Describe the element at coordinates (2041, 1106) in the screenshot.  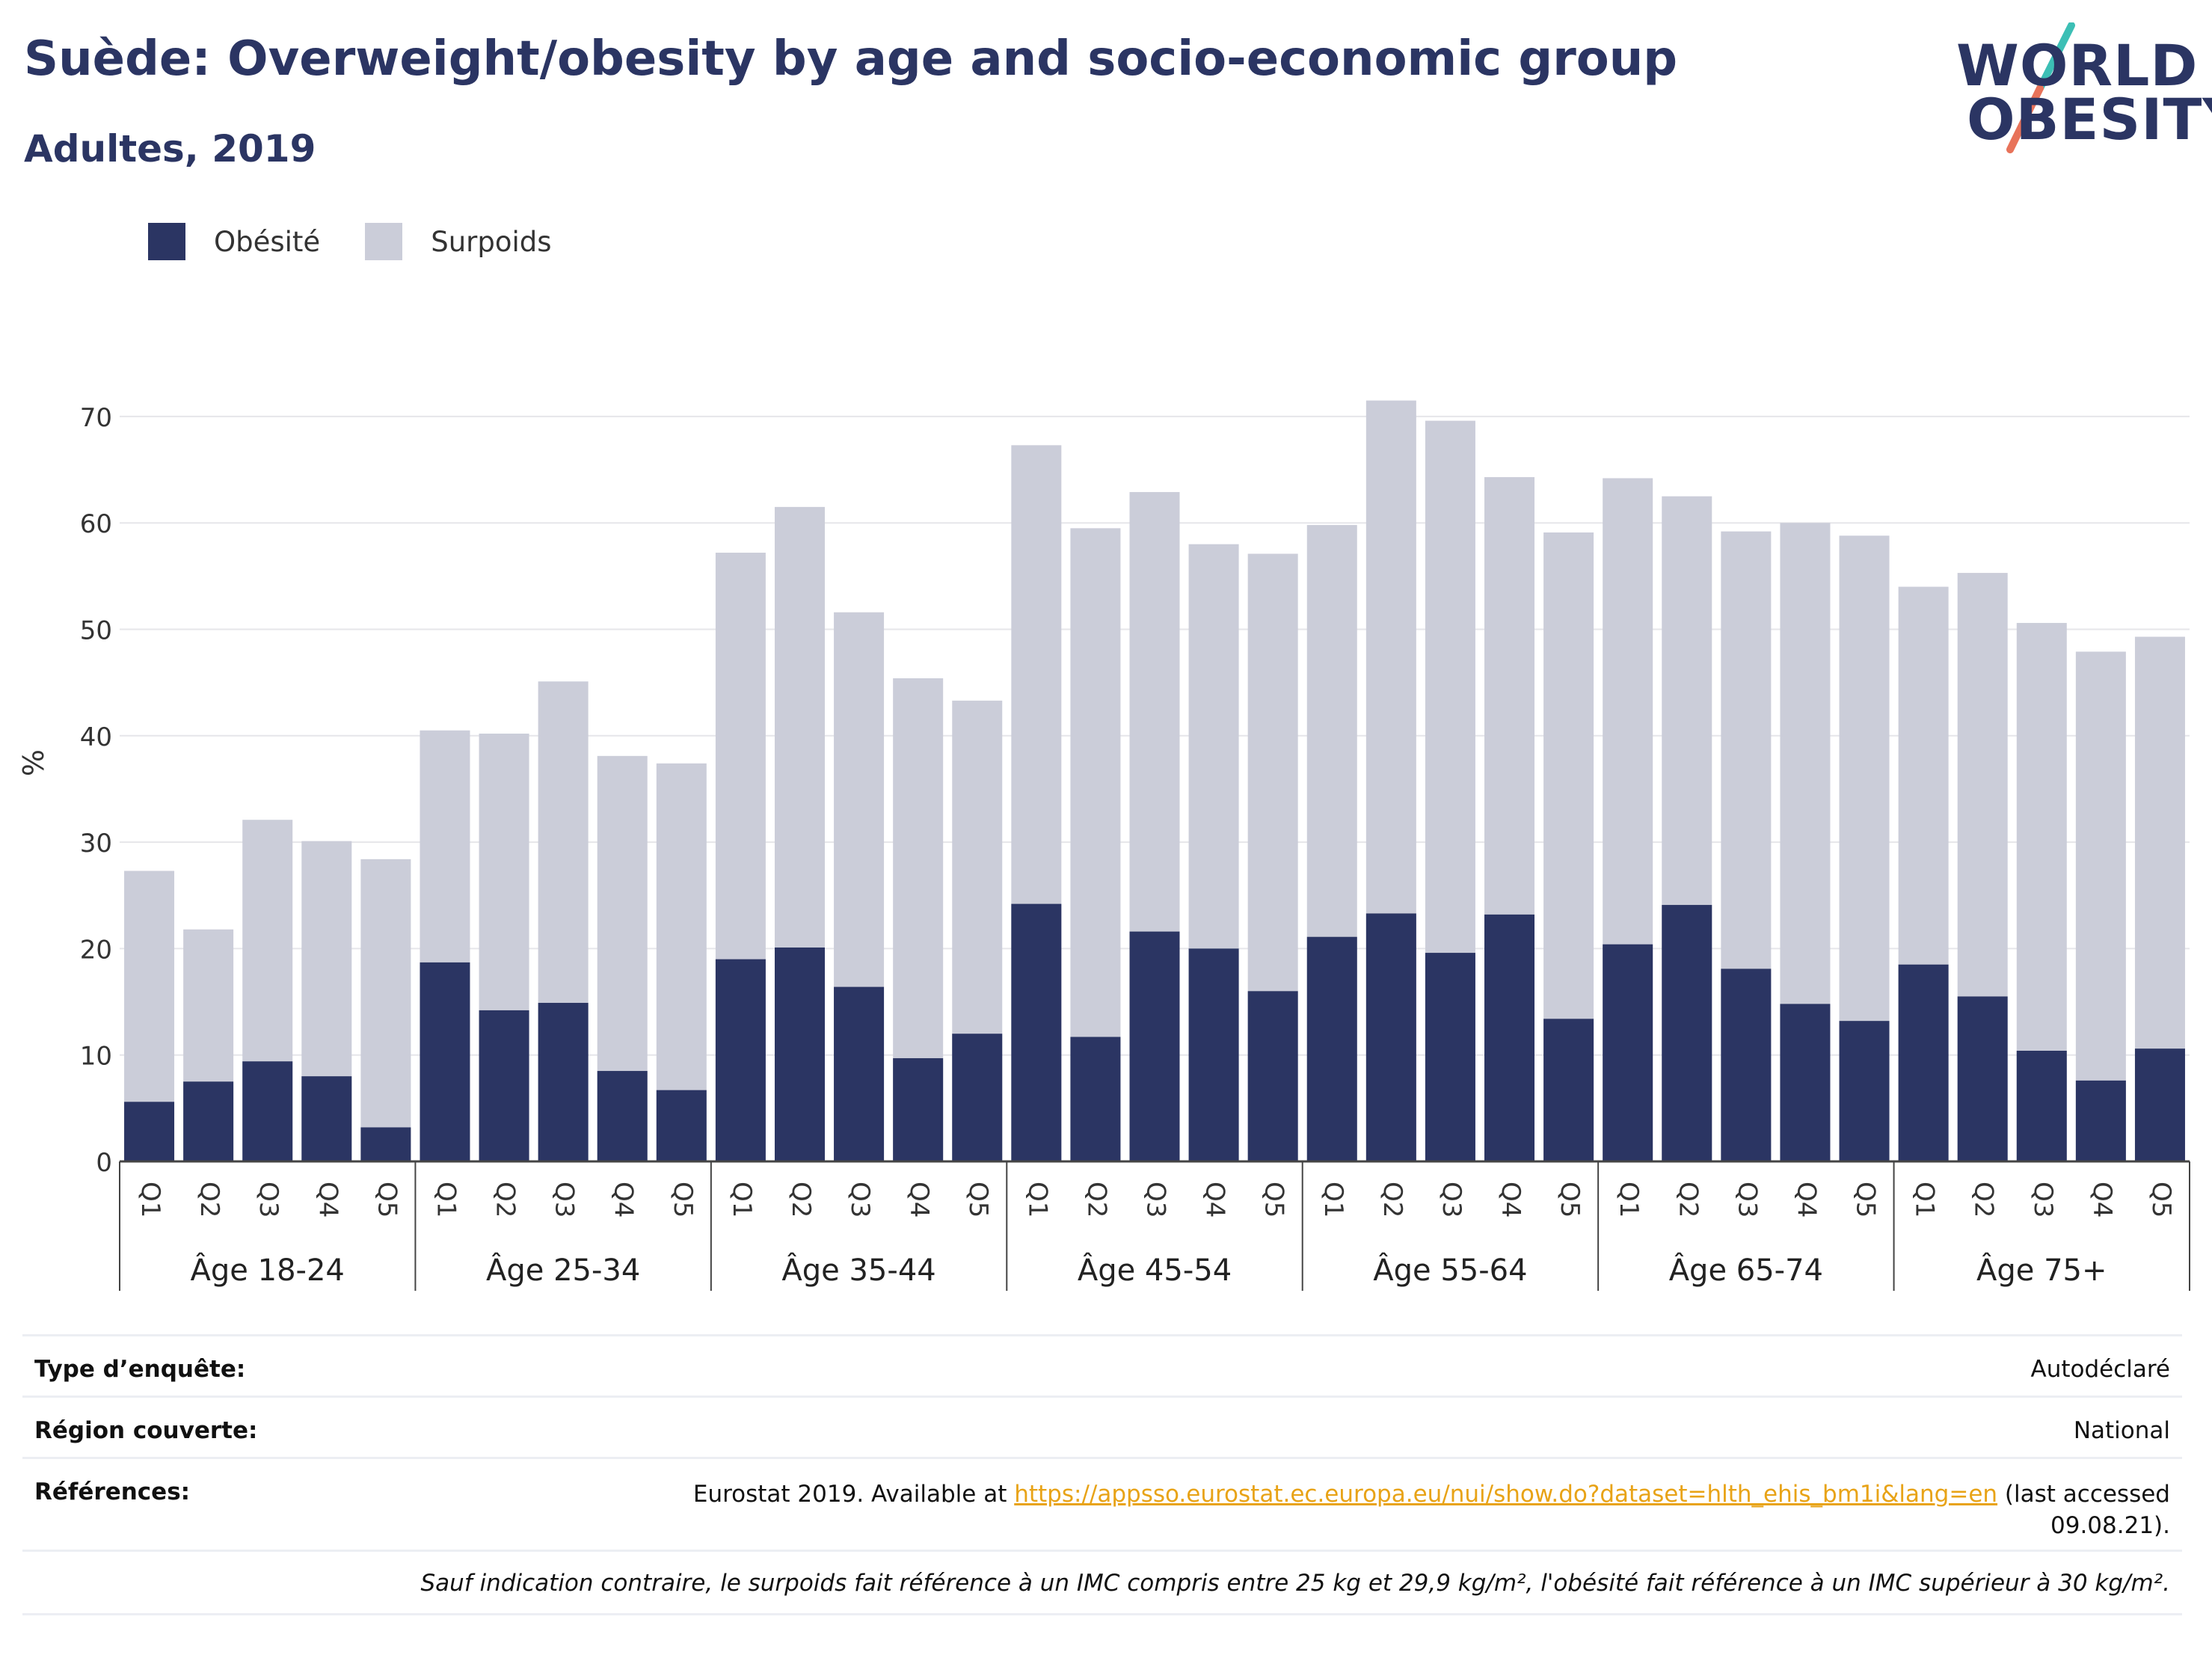
I see `bar-obesity-7-q3` at that location.